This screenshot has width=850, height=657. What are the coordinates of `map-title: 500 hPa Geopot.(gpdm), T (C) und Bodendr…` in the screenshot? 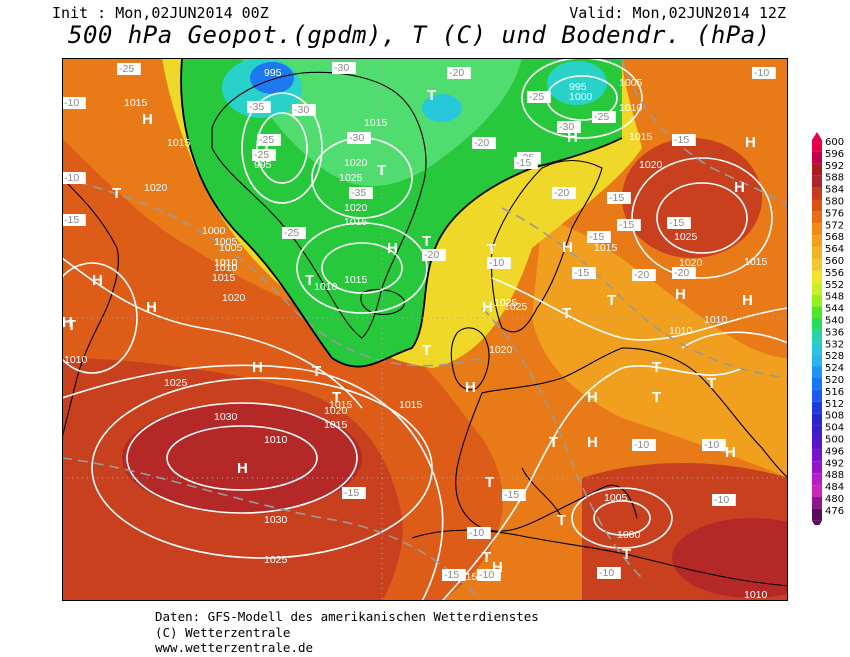 It's located at (419, 35).